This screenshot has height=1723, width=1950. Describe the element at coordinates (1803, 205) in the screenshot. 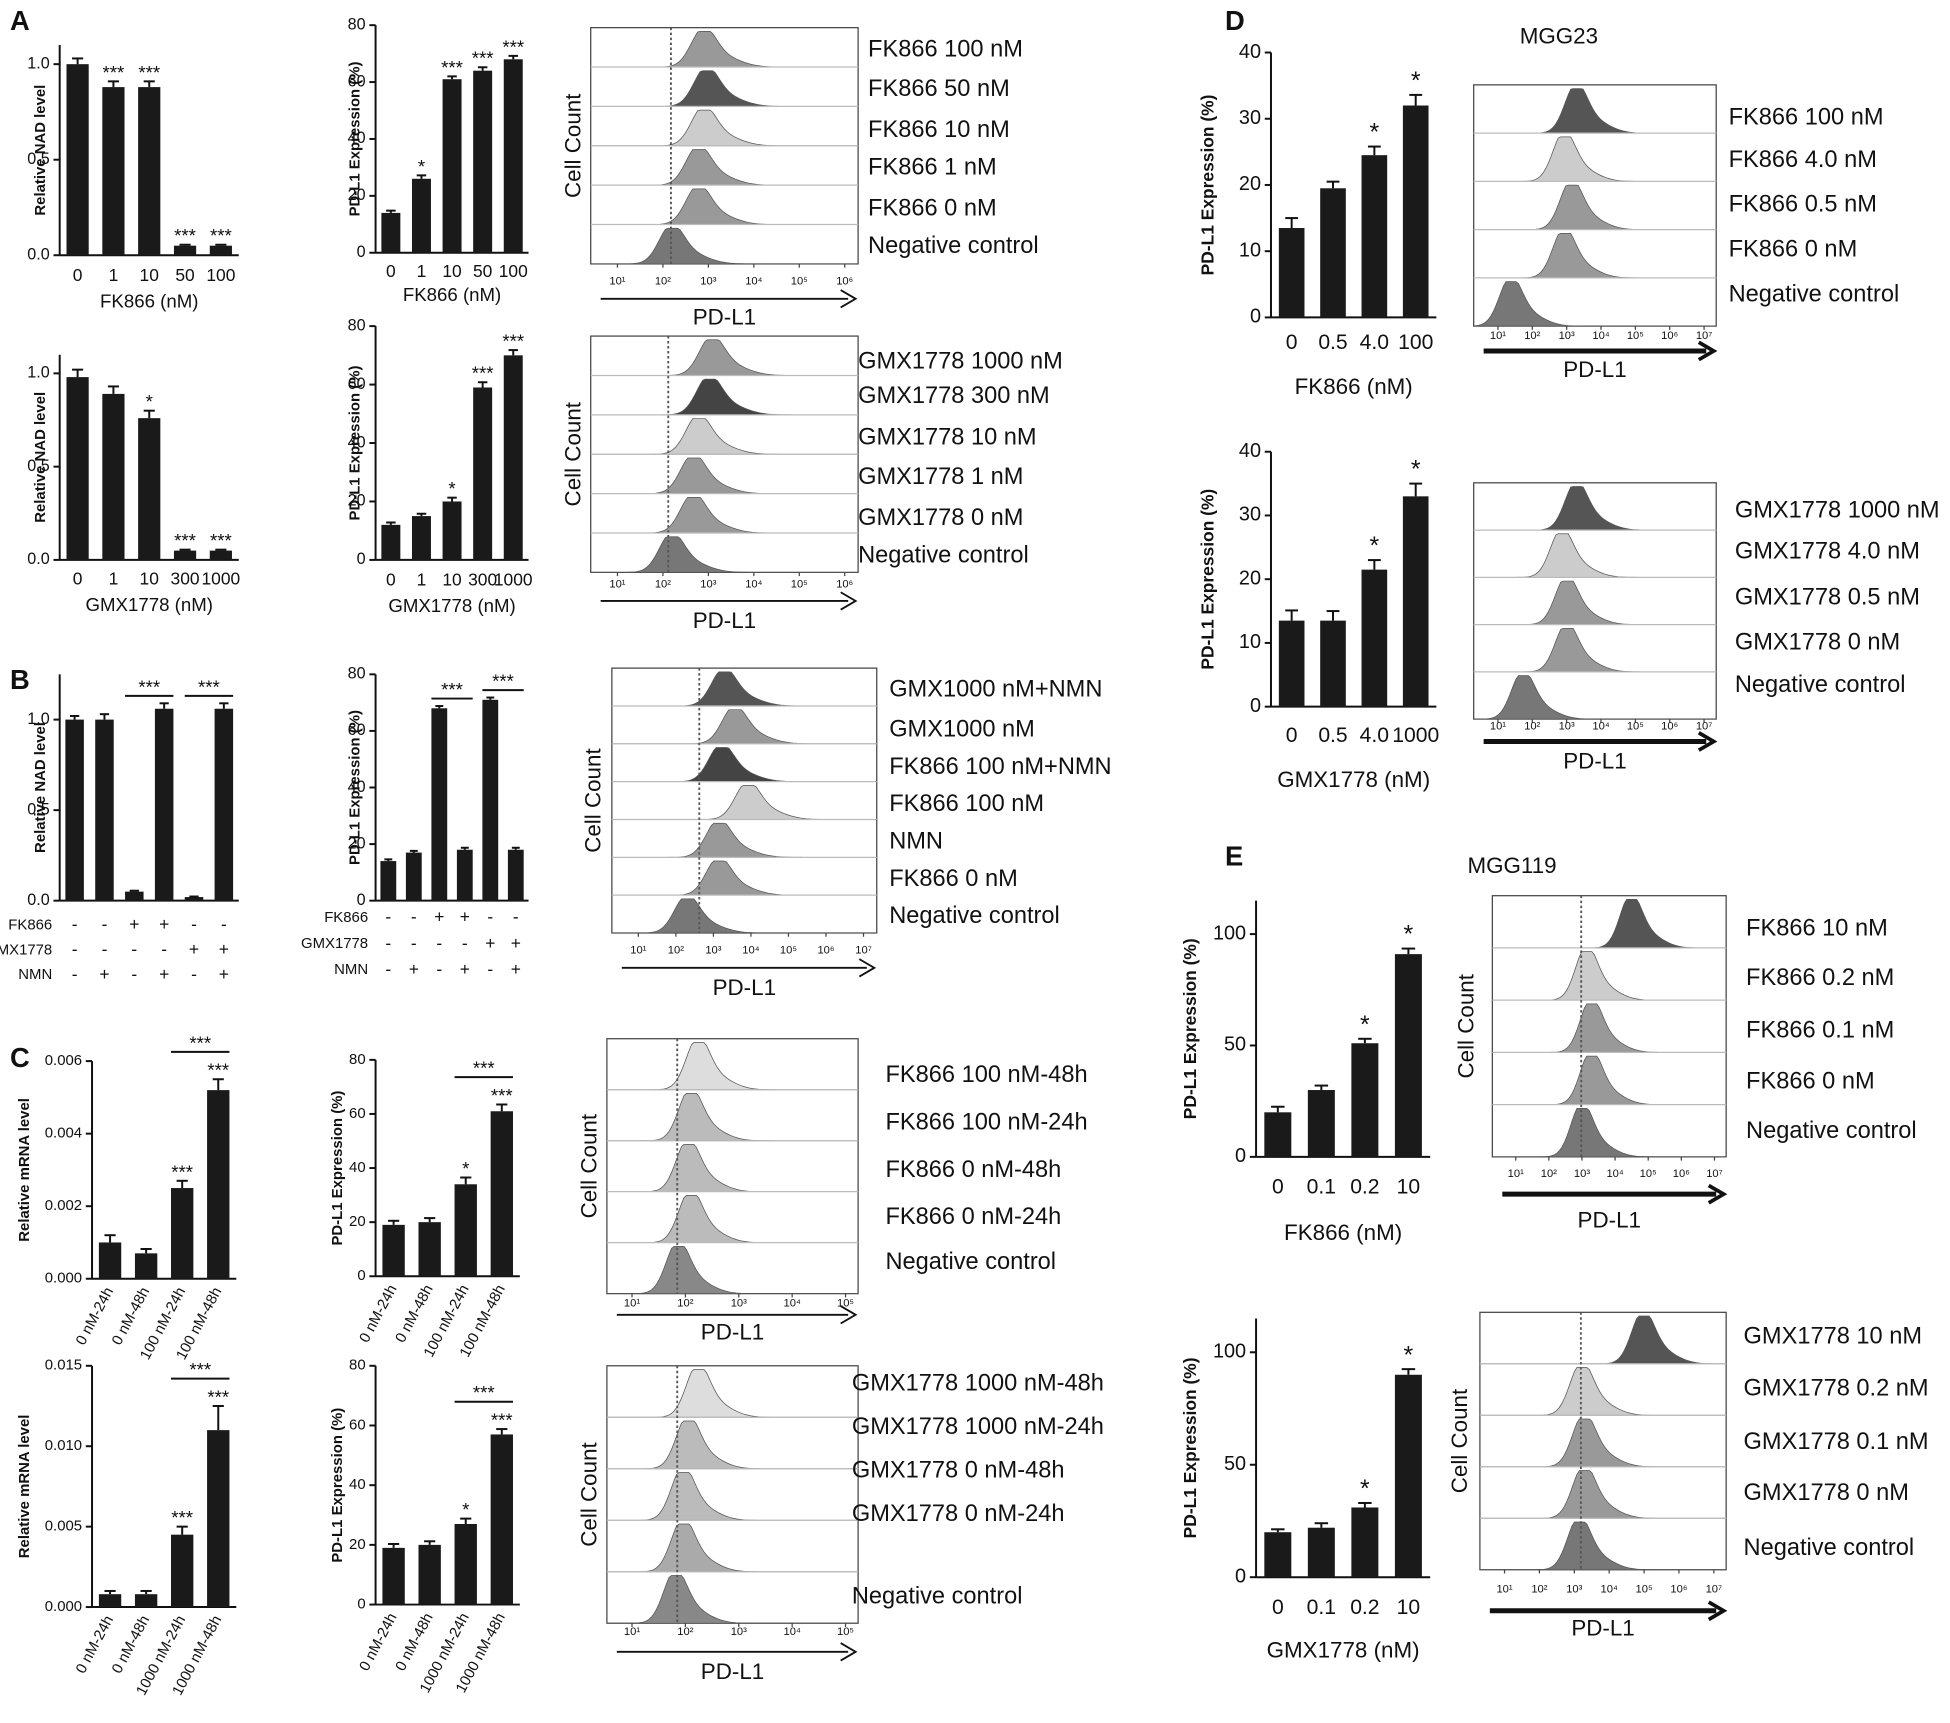

I see `histogram-legend: FK866 0.5 nM` at that location.